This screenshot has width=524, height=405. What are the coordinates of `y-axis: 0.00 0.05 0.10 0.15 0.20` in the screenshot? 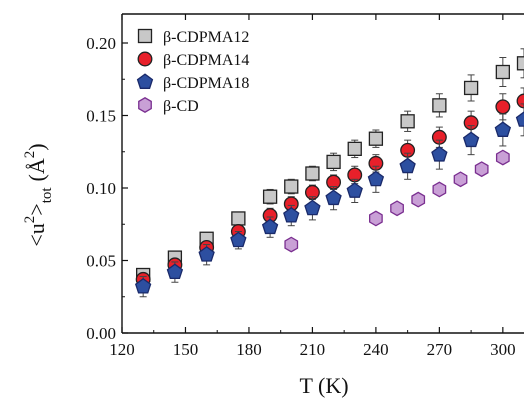 It's located at (107, 188).